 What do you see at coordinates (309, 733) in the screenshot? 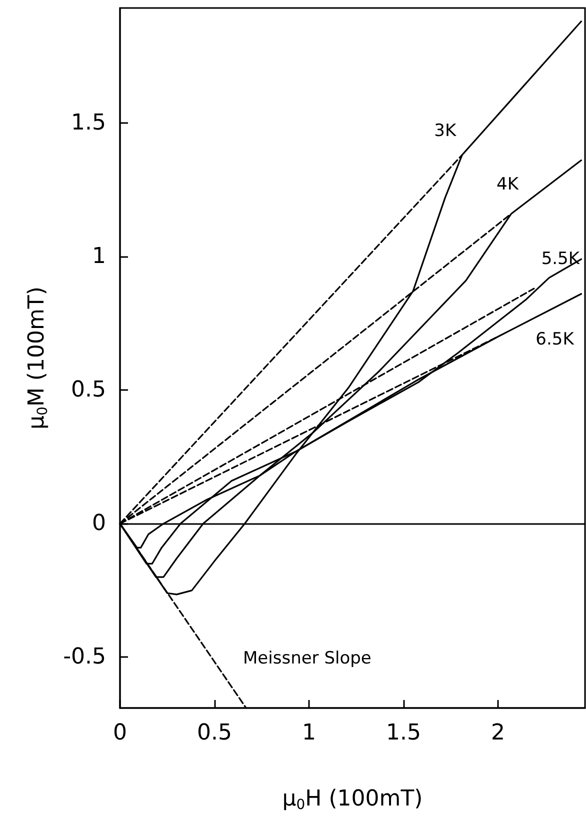
I see `x-tick-label: 1` at bounding box center [309, 733].